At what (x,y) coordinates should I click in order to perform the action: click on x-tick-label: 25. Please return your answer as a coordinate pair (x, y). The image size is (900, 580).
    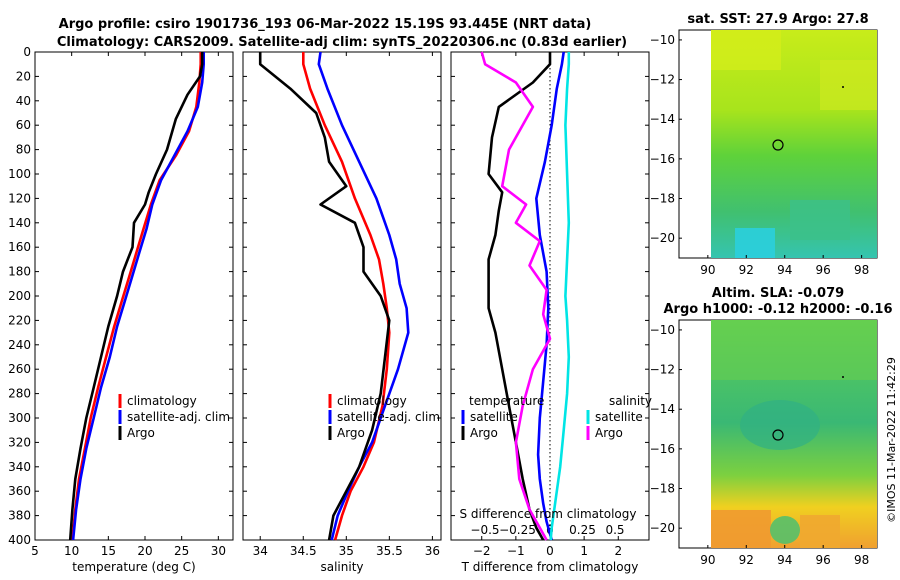
    Looking at the image, I should click on (181, 551).